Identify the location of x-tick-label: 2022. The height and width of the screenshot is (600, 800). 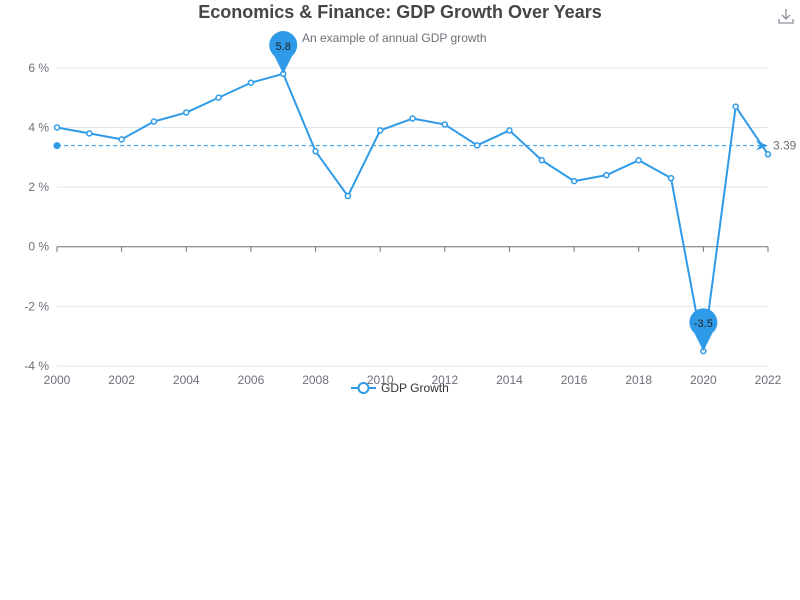
(768, 380).